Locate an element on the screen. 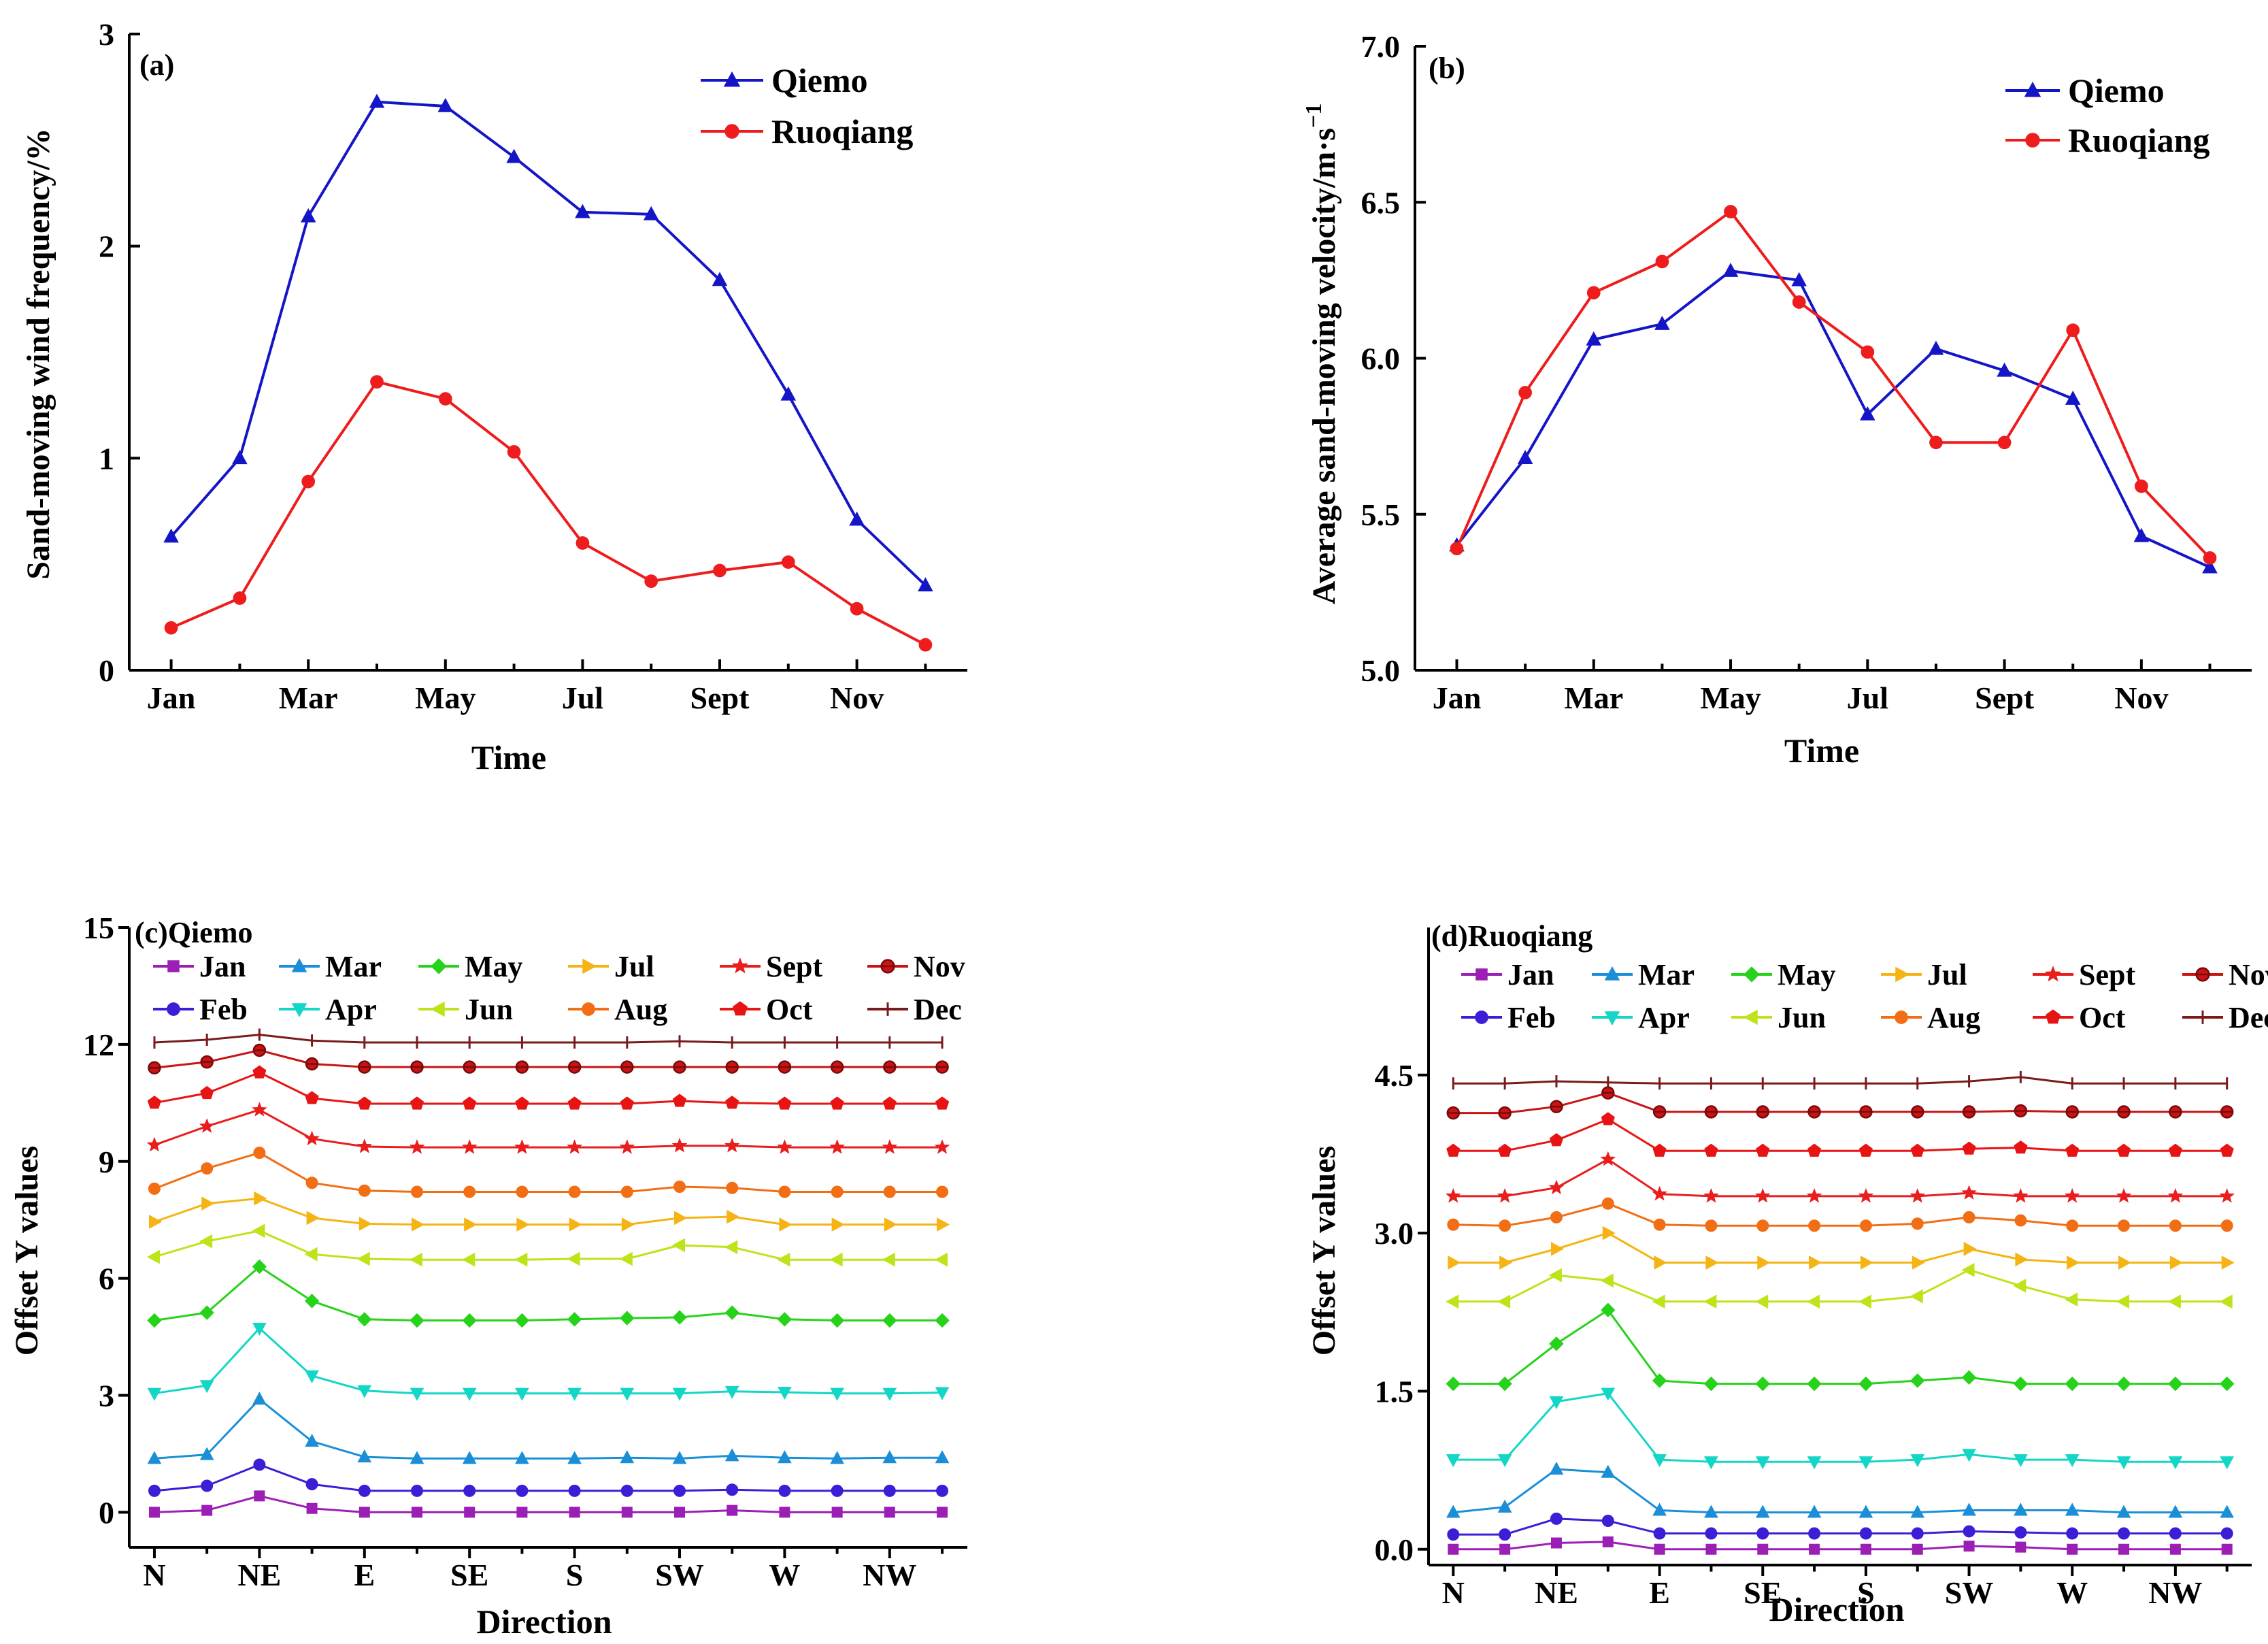  x-tick-label: SW is located at coordinates (680, 1575).